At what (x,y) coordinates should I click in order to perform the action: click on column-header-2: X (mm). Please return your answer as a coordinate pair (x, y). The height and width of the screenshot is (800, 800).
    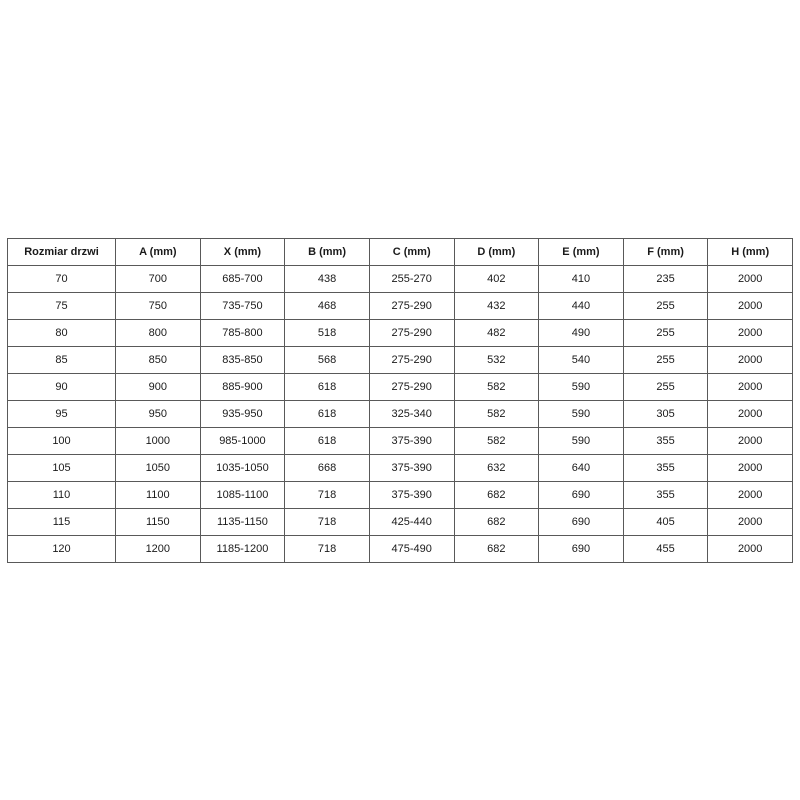
    Looking at the image, I should click on (242, 252).